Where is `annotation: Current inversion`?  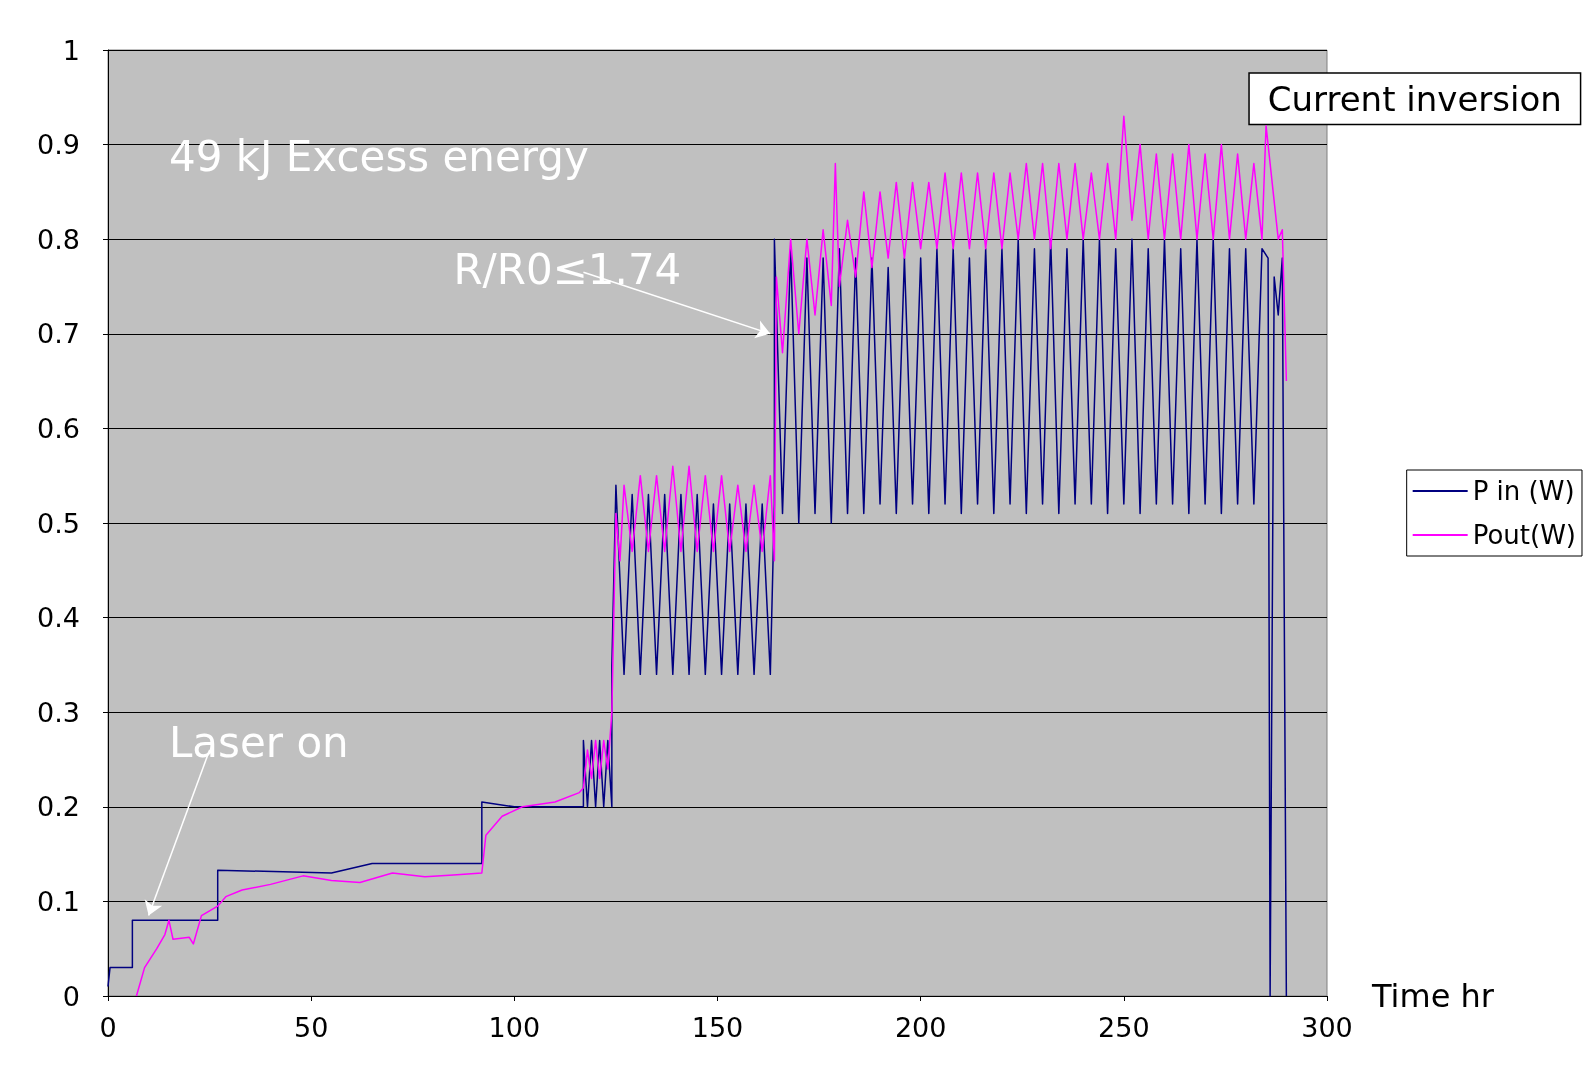
annotation: Current inversion is located at coordinates (1414, 98).